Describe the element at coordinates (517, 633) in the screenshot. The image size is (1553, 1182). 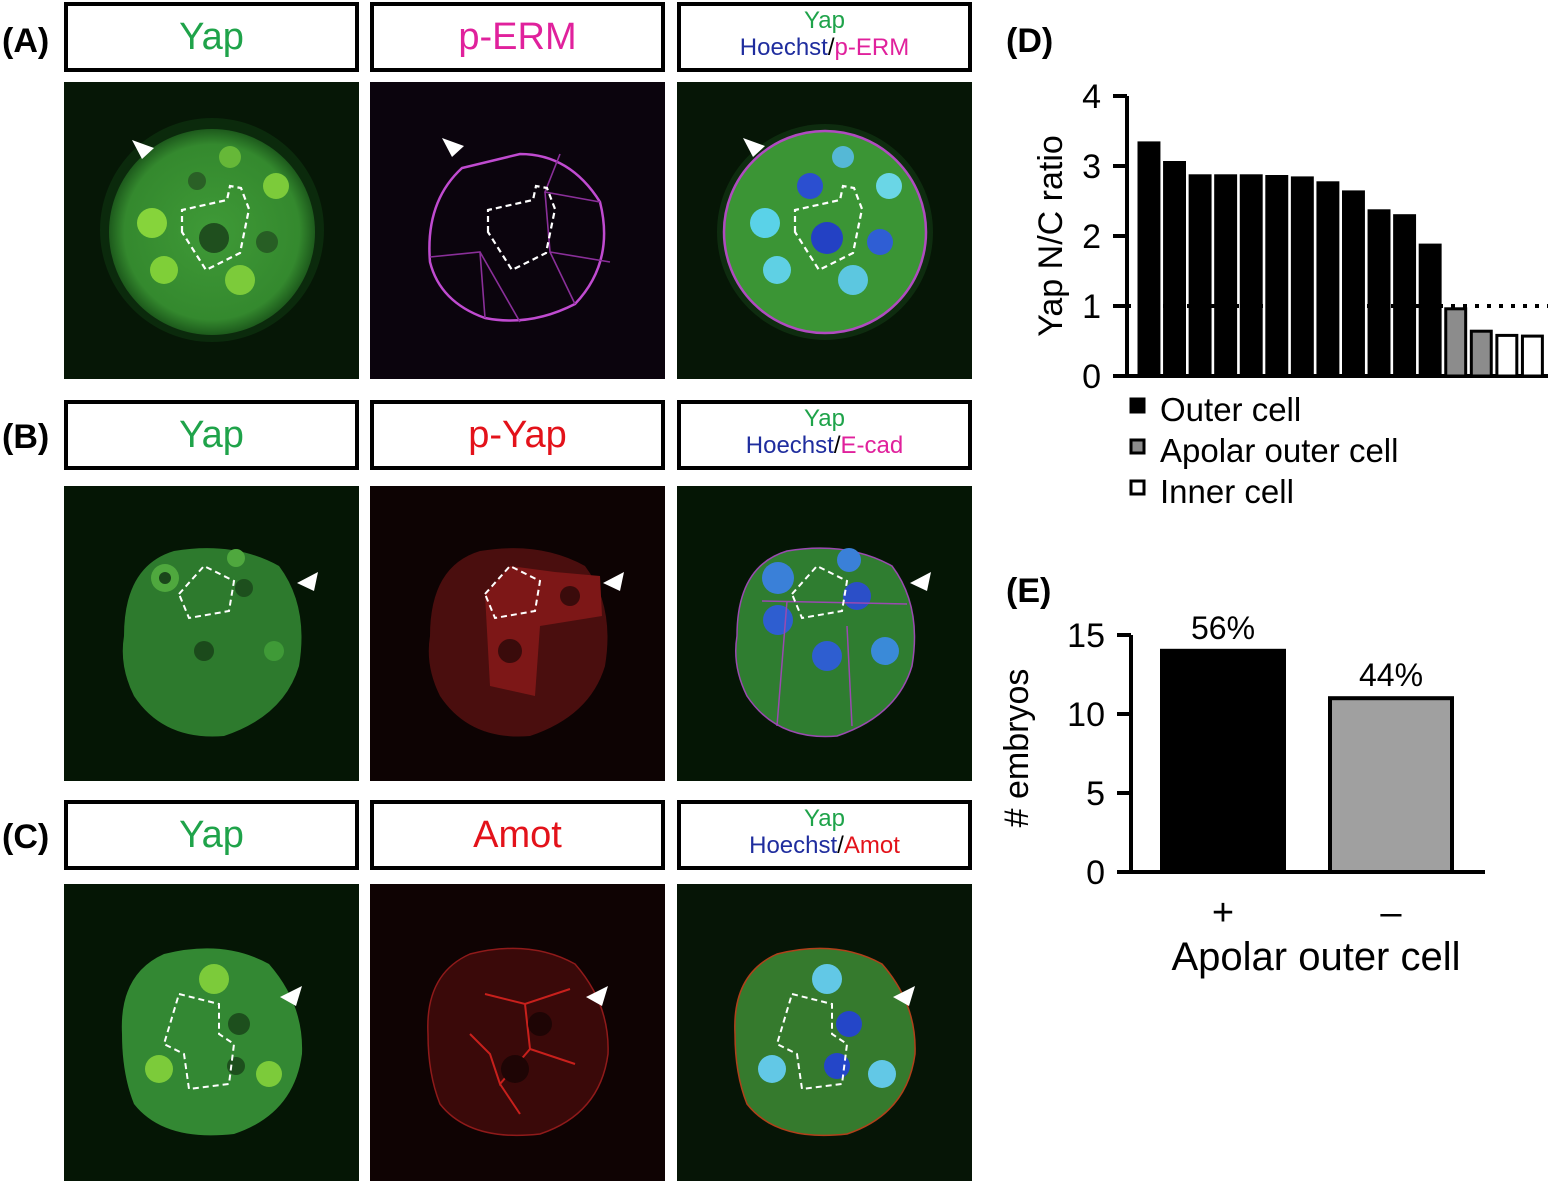
I see `micrograph-b-pyap` at that location.